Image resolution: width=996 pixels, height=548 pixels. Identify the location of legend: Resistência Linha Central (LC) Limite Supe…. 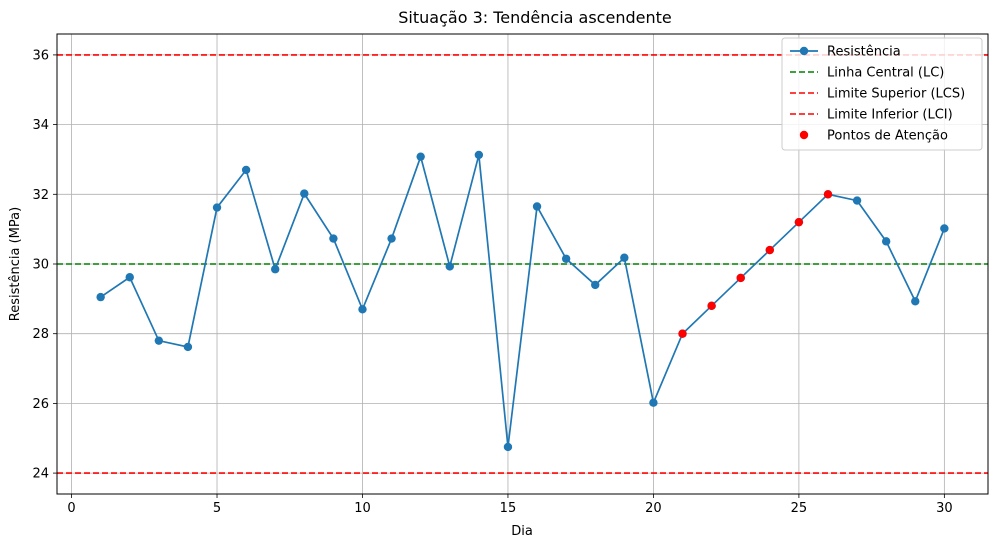
(882, 94).